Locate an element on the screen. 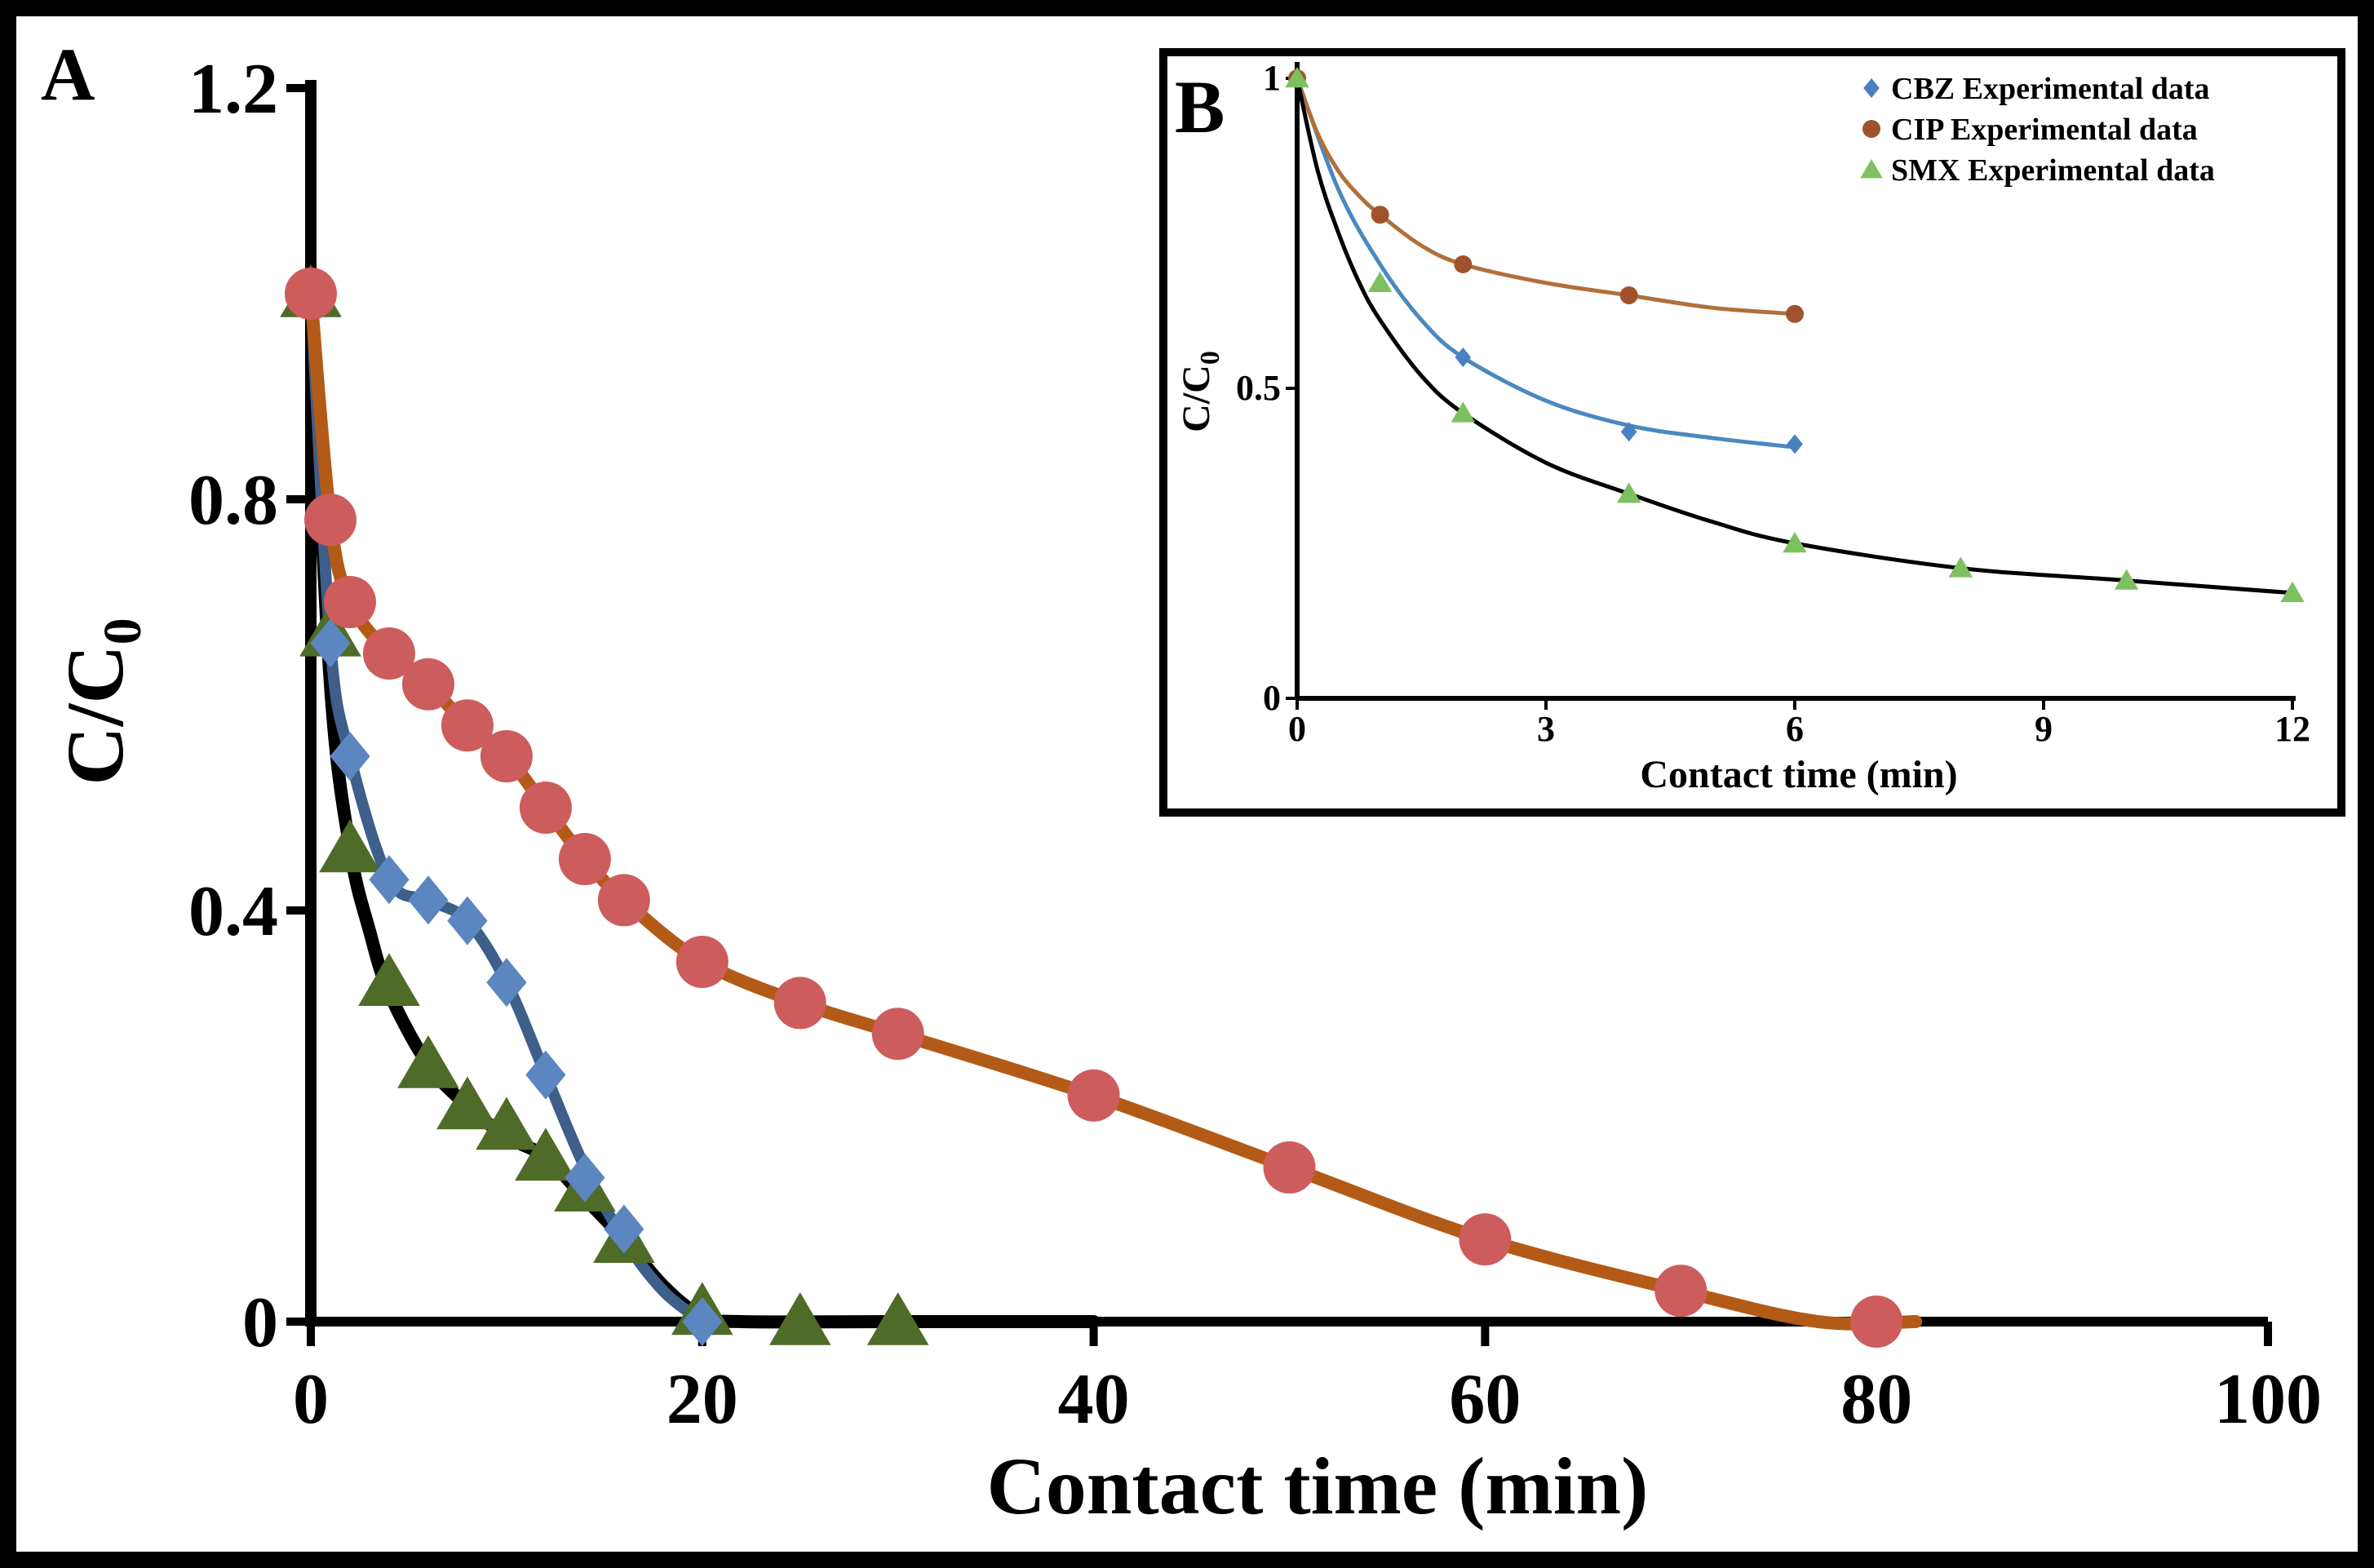  panel-b-y-tick-label: 1 is located at coordinates (1272, 78).